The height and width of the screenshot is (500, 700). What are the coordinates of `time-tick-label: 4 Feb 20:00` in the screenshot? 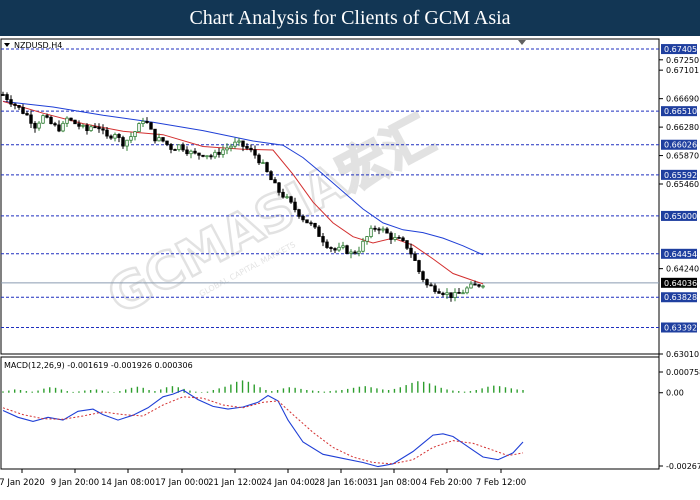 It's located at (447, 483).